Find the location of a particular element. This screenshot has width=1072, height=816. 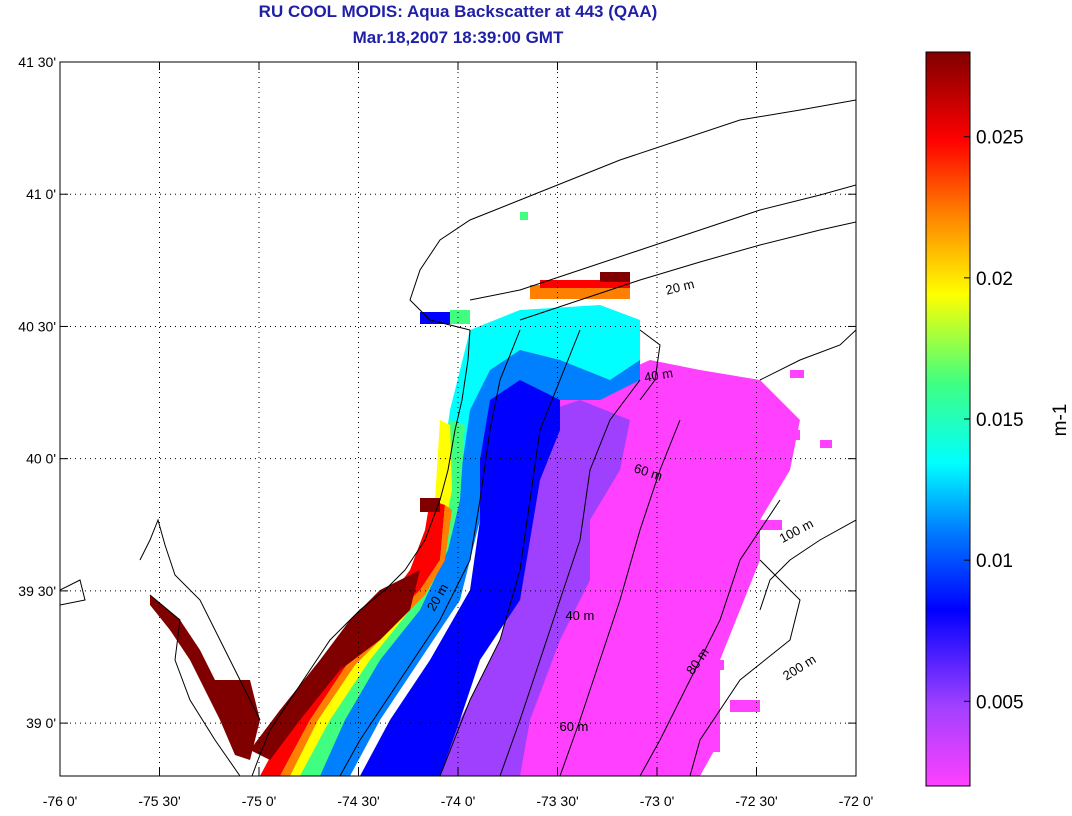

colorbar-tick-label: 0.01 is located at coordinates (994, 561).